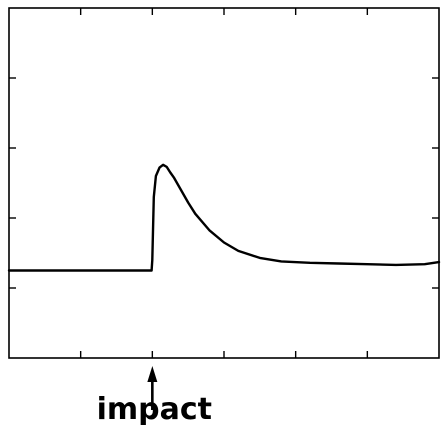 The height and width of the screenshot is (425, 446). Describe the element at coordinates (152, 374) in the screenshot. I see `impact-arrow-head` at that location.